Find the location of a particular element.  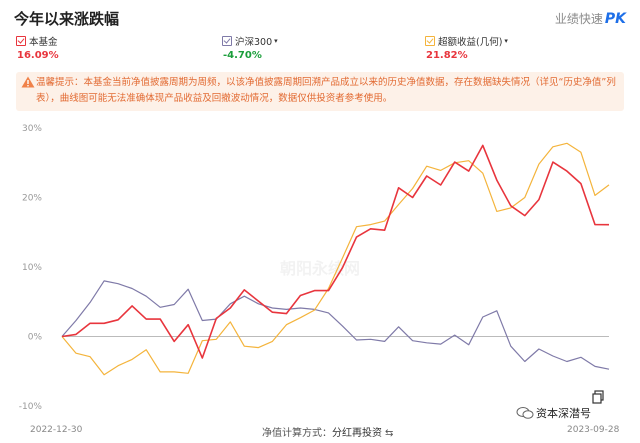

excess-checkbox-icon is located at coordinates (430, 41).